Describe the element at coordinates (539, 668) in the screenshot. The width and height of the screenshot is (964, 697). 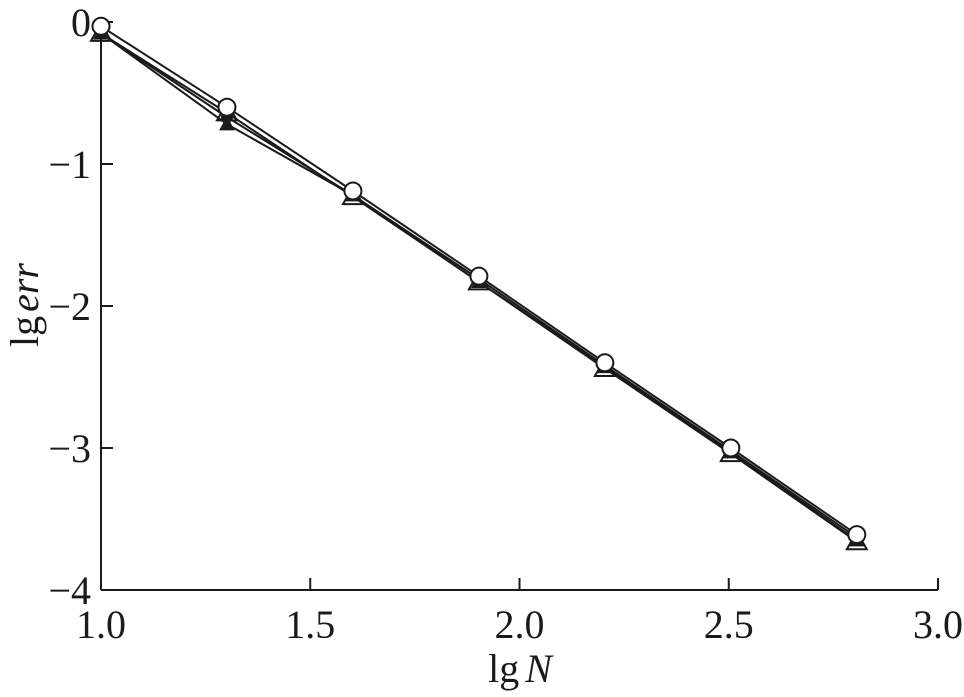
I see `x-axis-title-var: N` at that location.